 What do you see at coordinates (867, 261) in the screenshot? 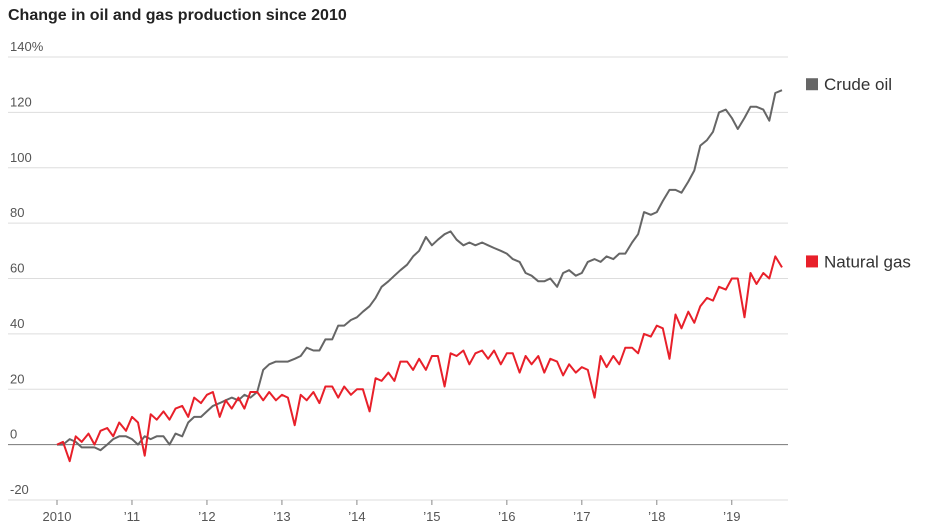
I see `legend-label: Natural gas` at bounding box center [867, 261].